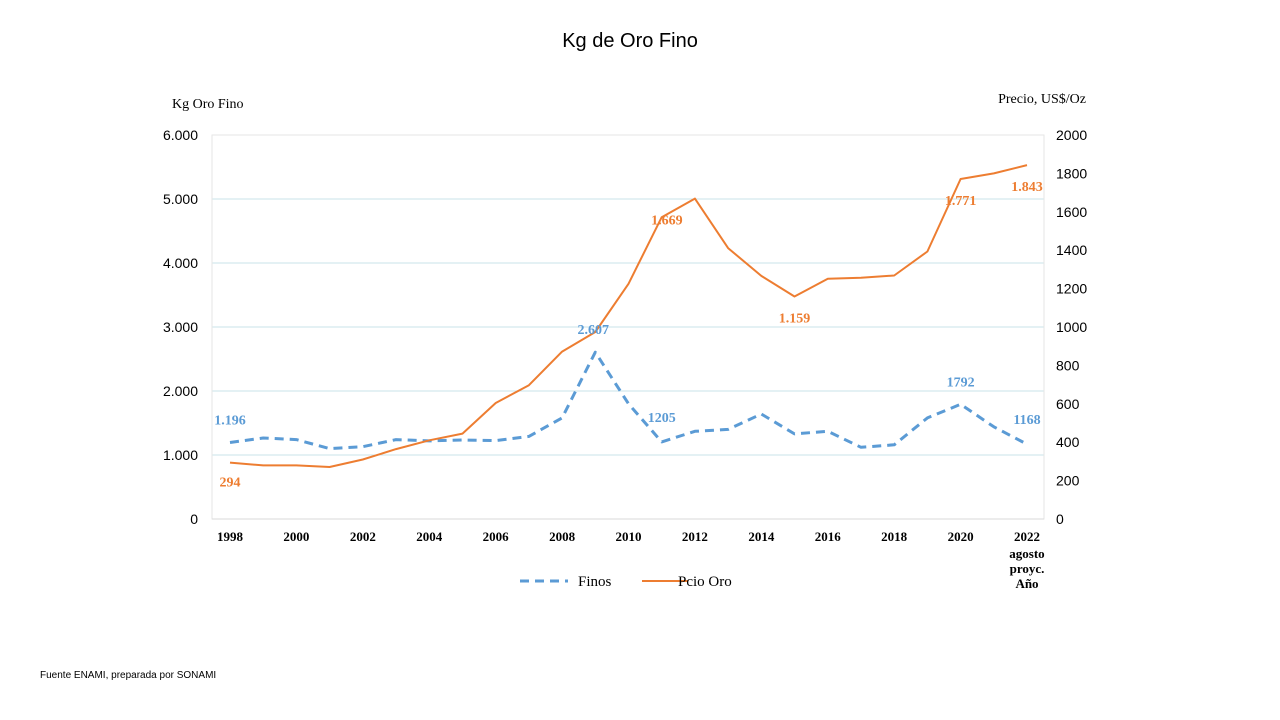  Describe the element at coordinates (208, 104) in the screenshot. I see `y-left-axis-title: Kg Oro Fino` at that location.